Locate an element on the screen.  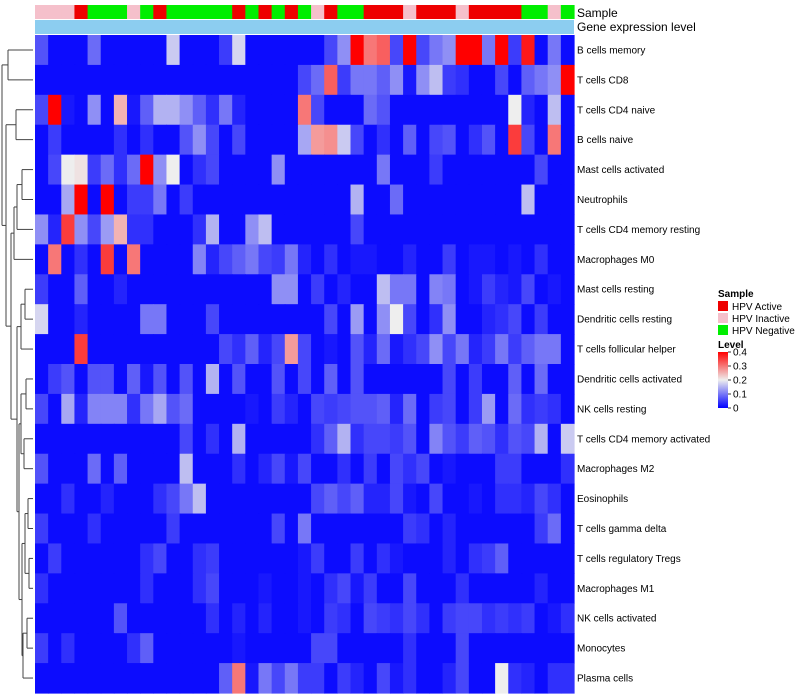
row-label-b-cells-memory: B cells memory is located at coordinates (611, 50).